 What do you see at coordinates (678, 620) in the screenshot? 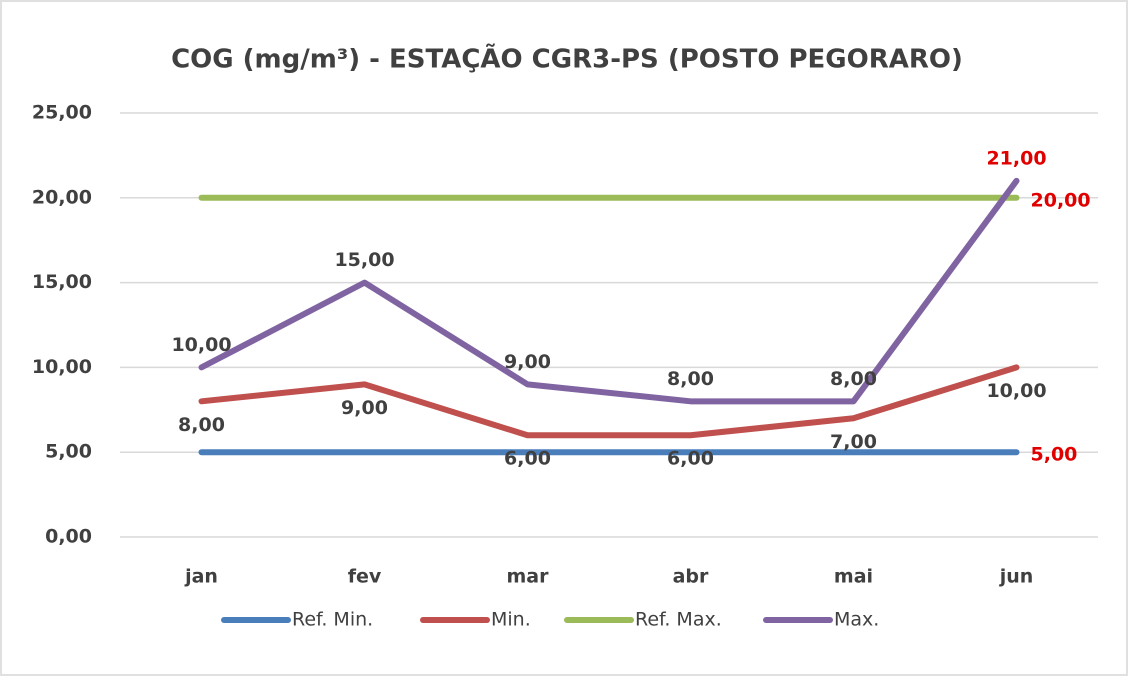
I see `legend-label: Ref. Max.` at bounding box center [678, 620].